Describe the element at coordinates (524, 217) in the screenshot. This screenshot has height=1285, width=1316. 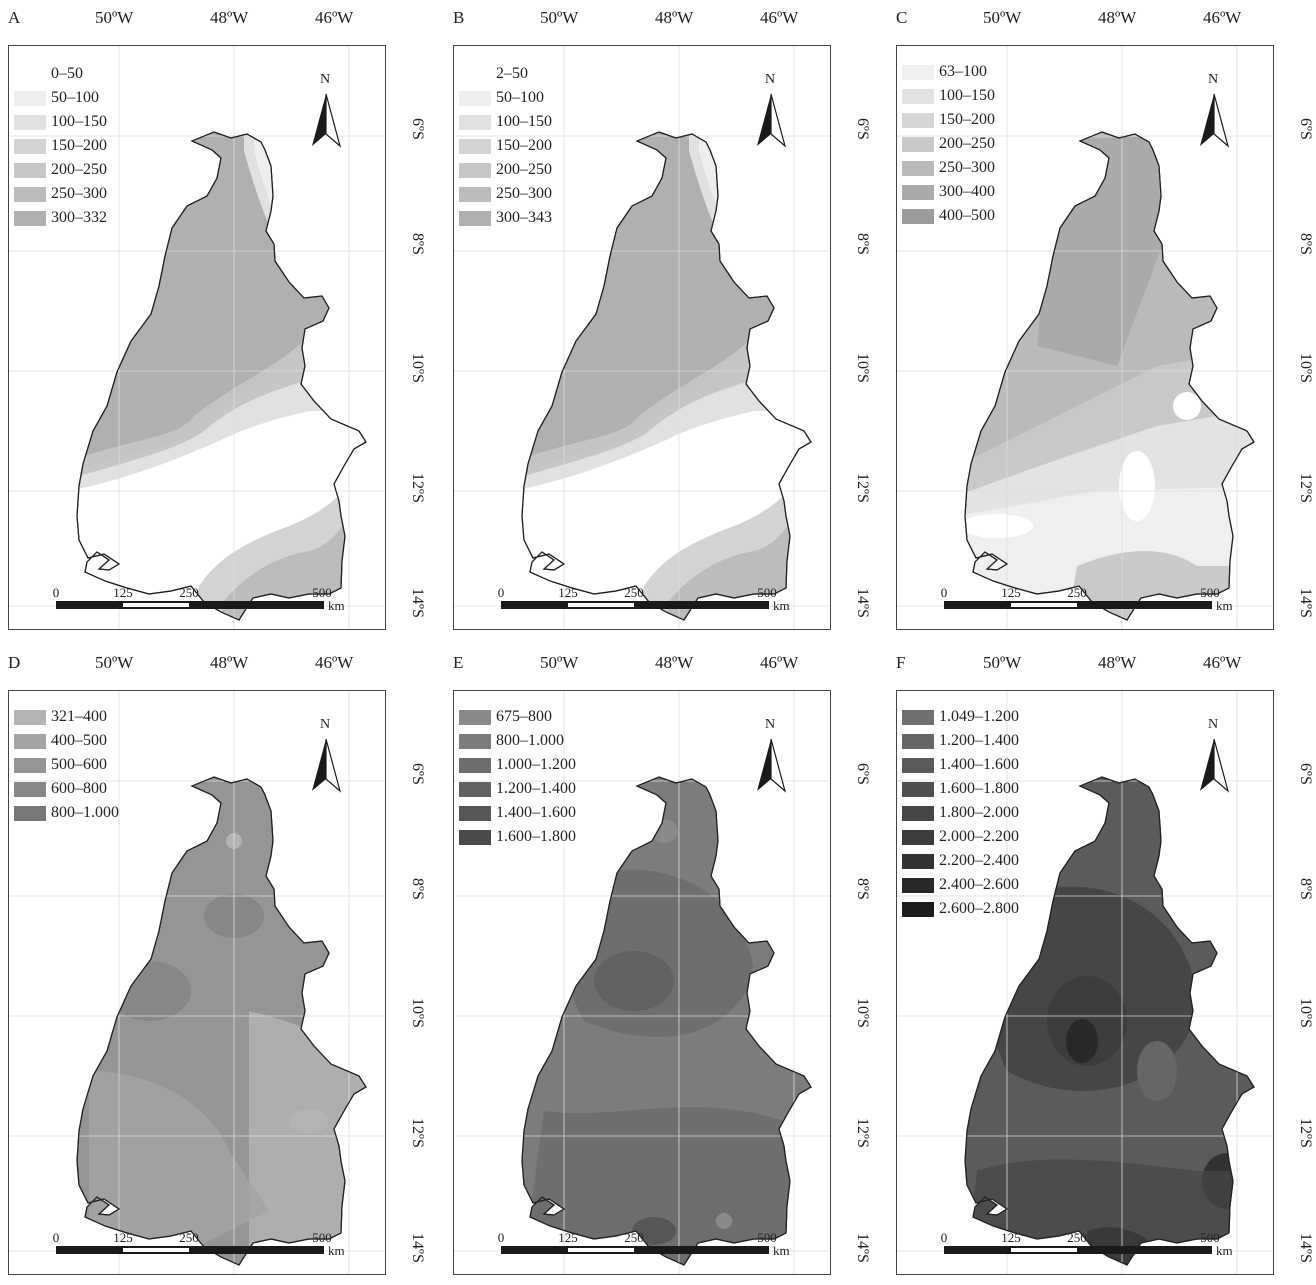
I see `legend-label: 300–343` at that location.